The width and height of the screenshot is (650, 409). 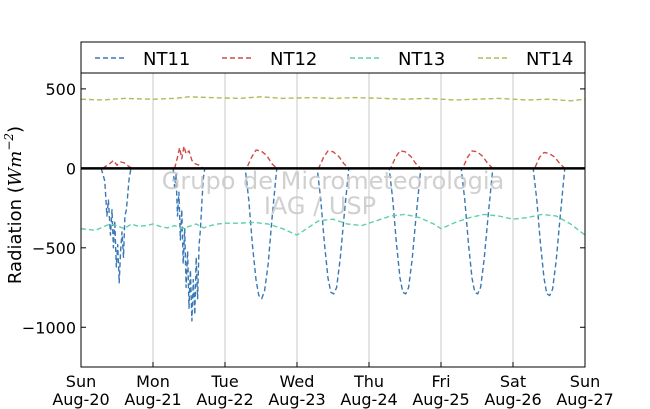 I want to click on legend-label-nt14: NT14, so click(x=549, y=59).